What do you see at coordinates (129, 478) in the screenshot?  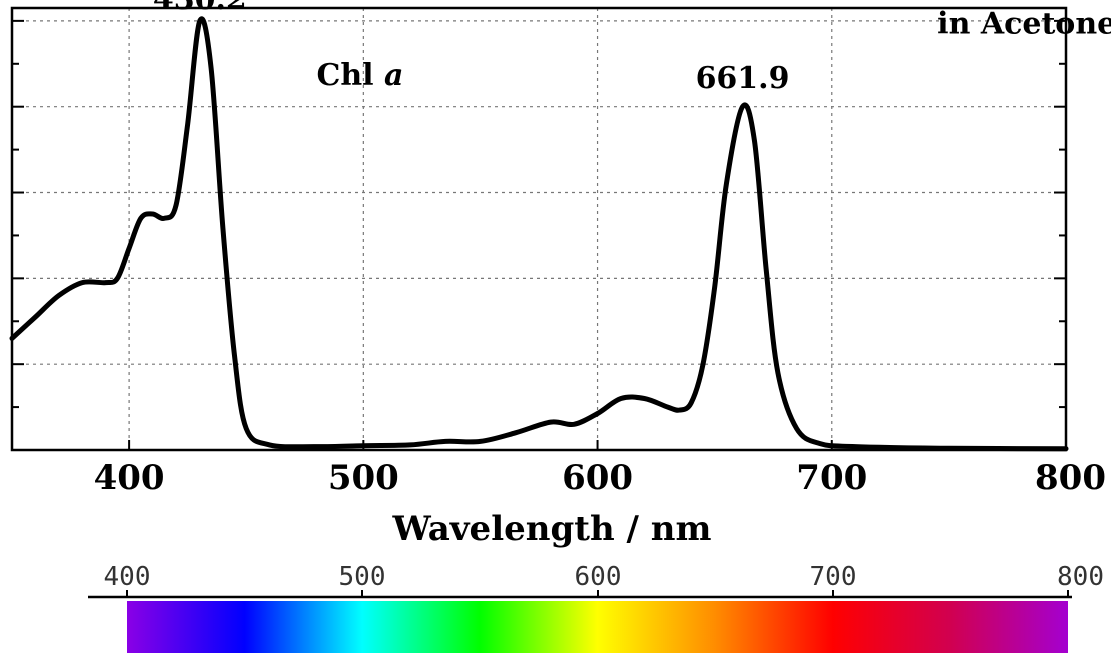 I see `x-tick-label: 400` at bounding box center [129, 478].